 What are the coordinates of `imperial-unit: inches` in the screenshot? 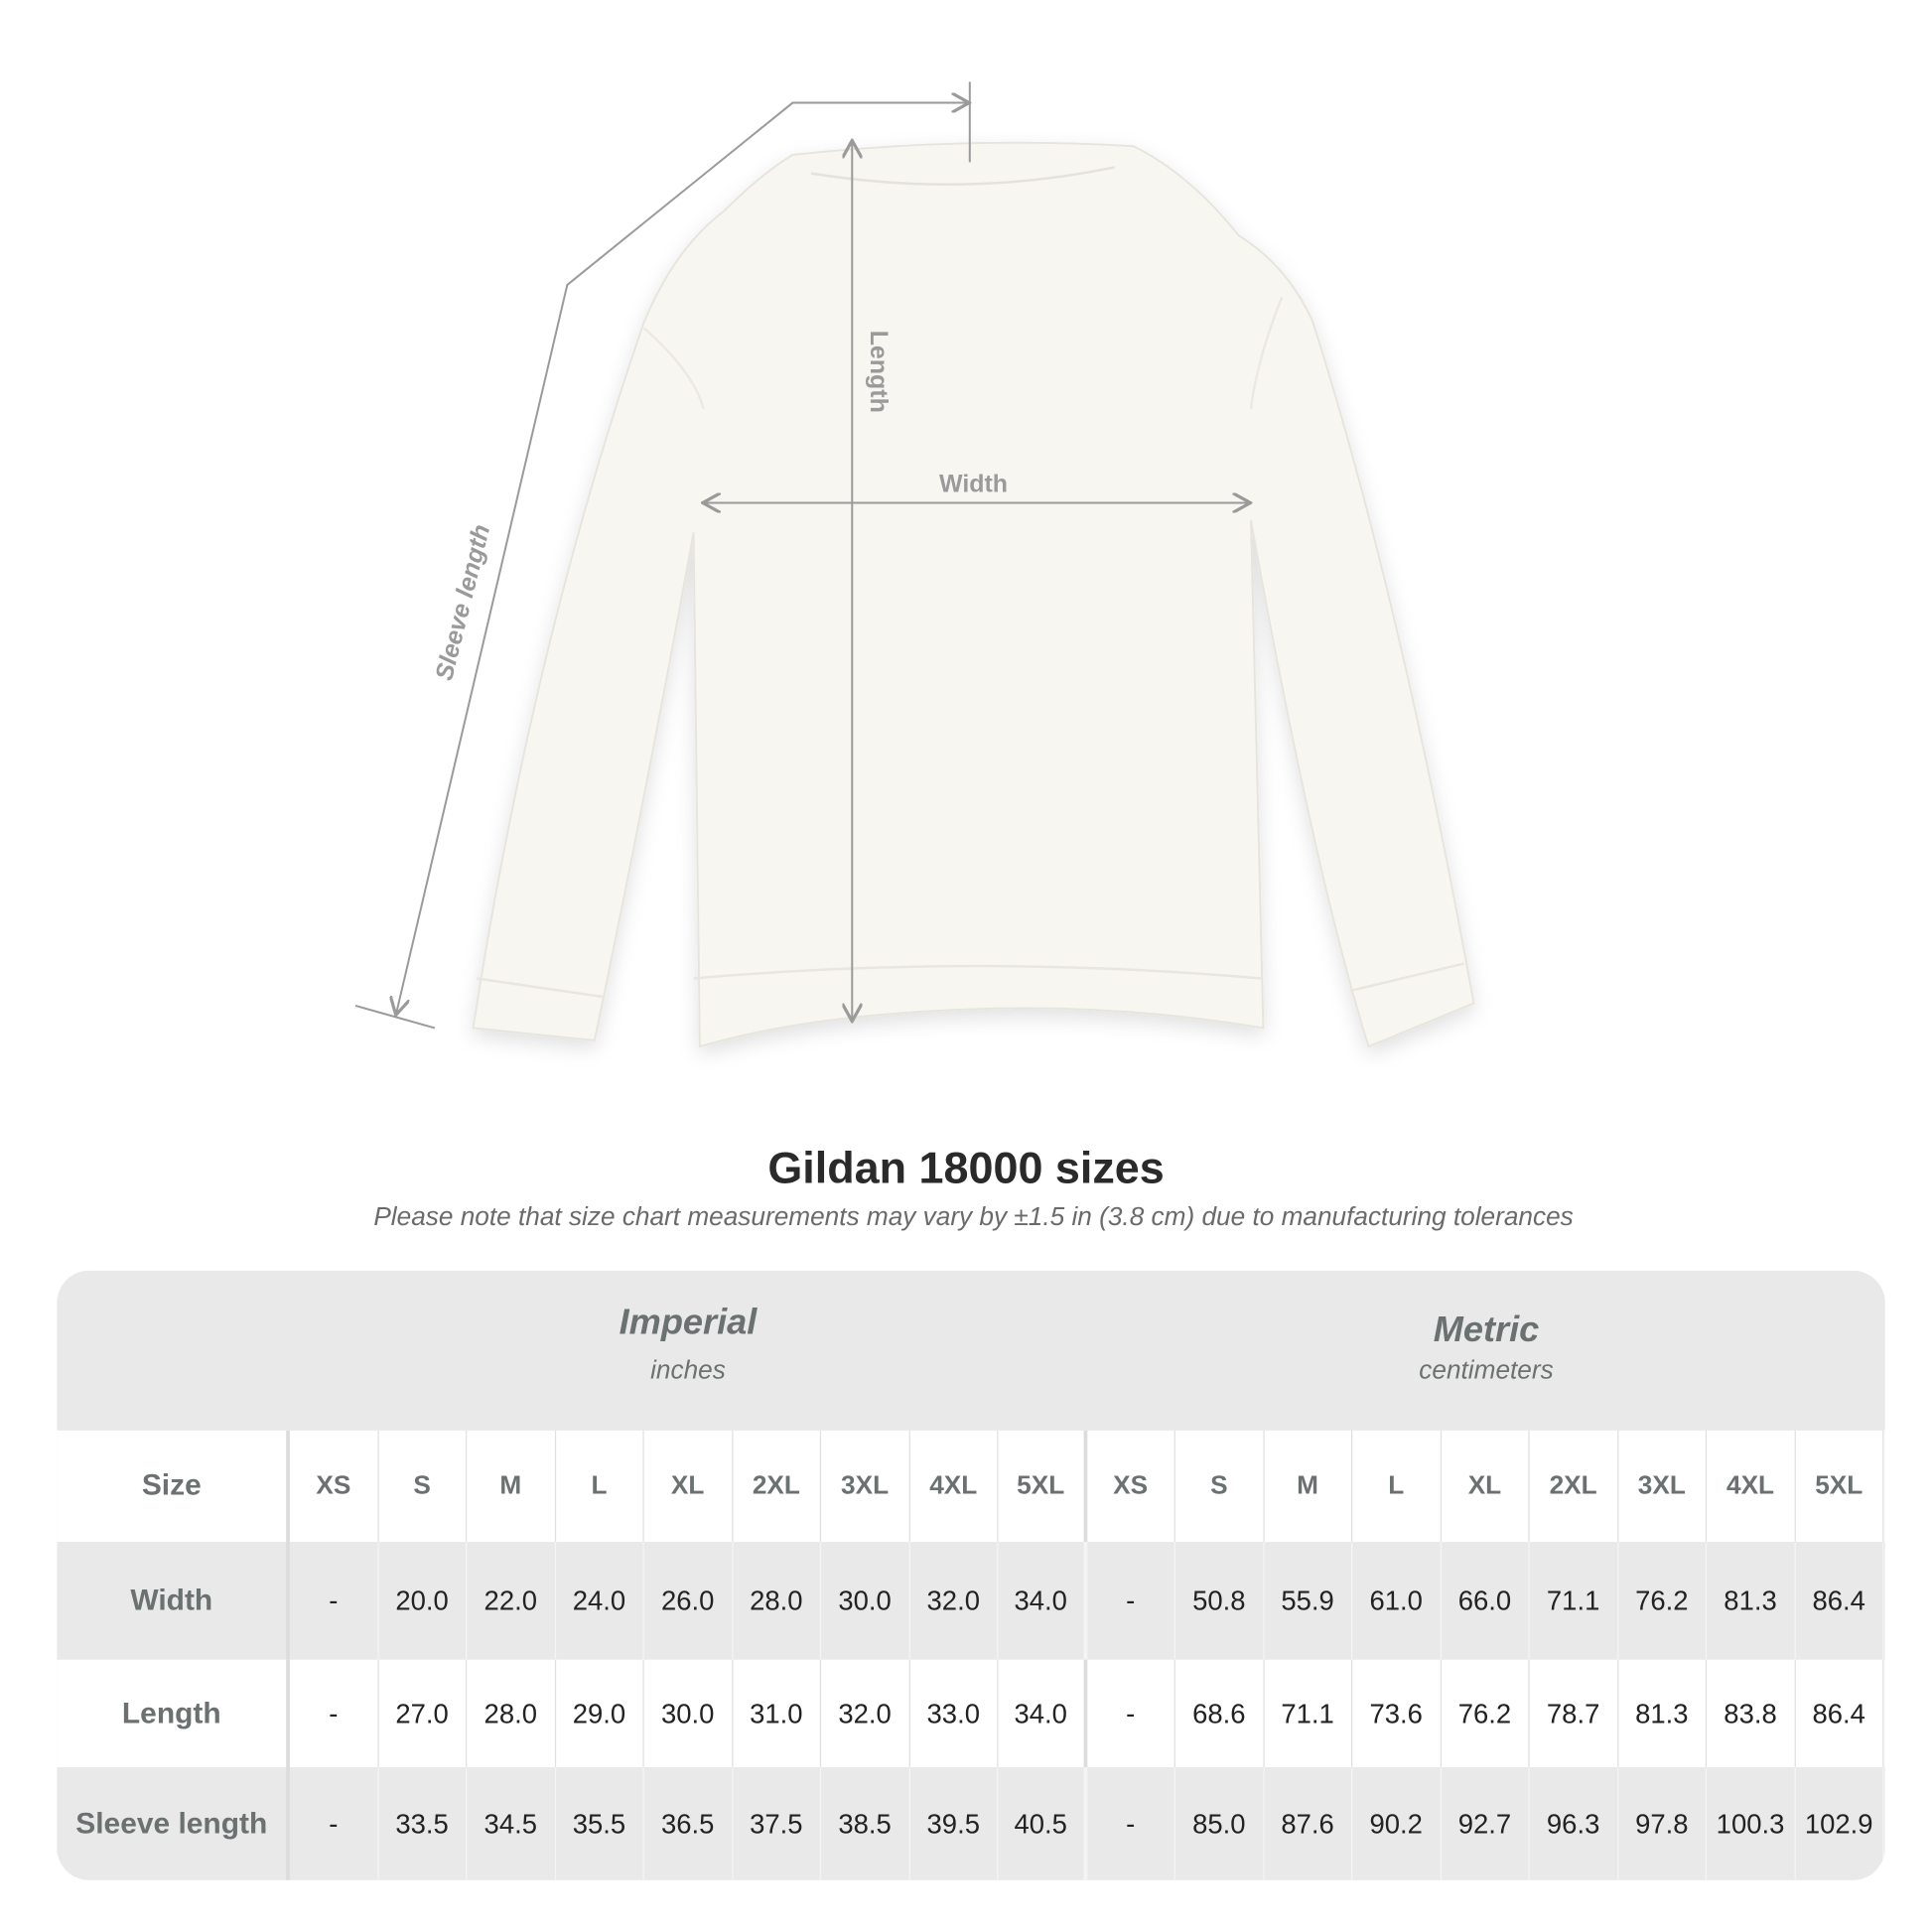 It's located at (688, 1371).